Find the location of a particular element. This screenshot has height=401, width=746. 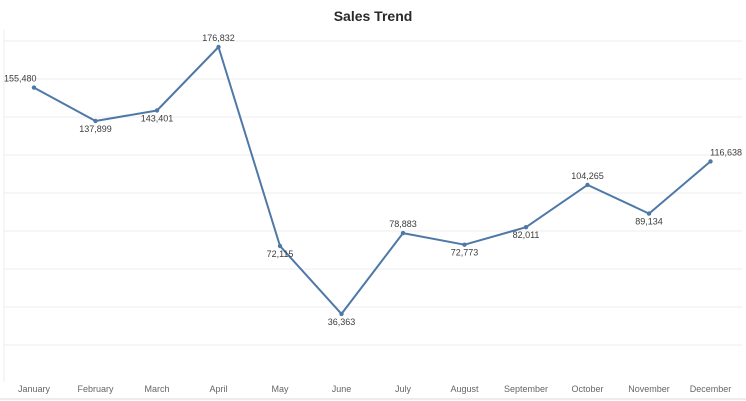

x-tick-label: September is located at coordinates (526, 389).